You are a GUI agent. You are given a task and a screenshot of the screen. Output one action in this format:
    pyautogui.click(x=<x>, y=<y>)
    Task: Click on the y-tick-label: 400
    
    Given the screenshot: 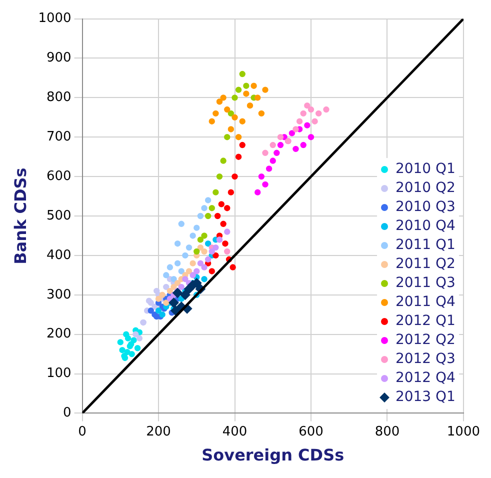 What is the action you would take?
    pyautogui.click(x=59, y=255)
    